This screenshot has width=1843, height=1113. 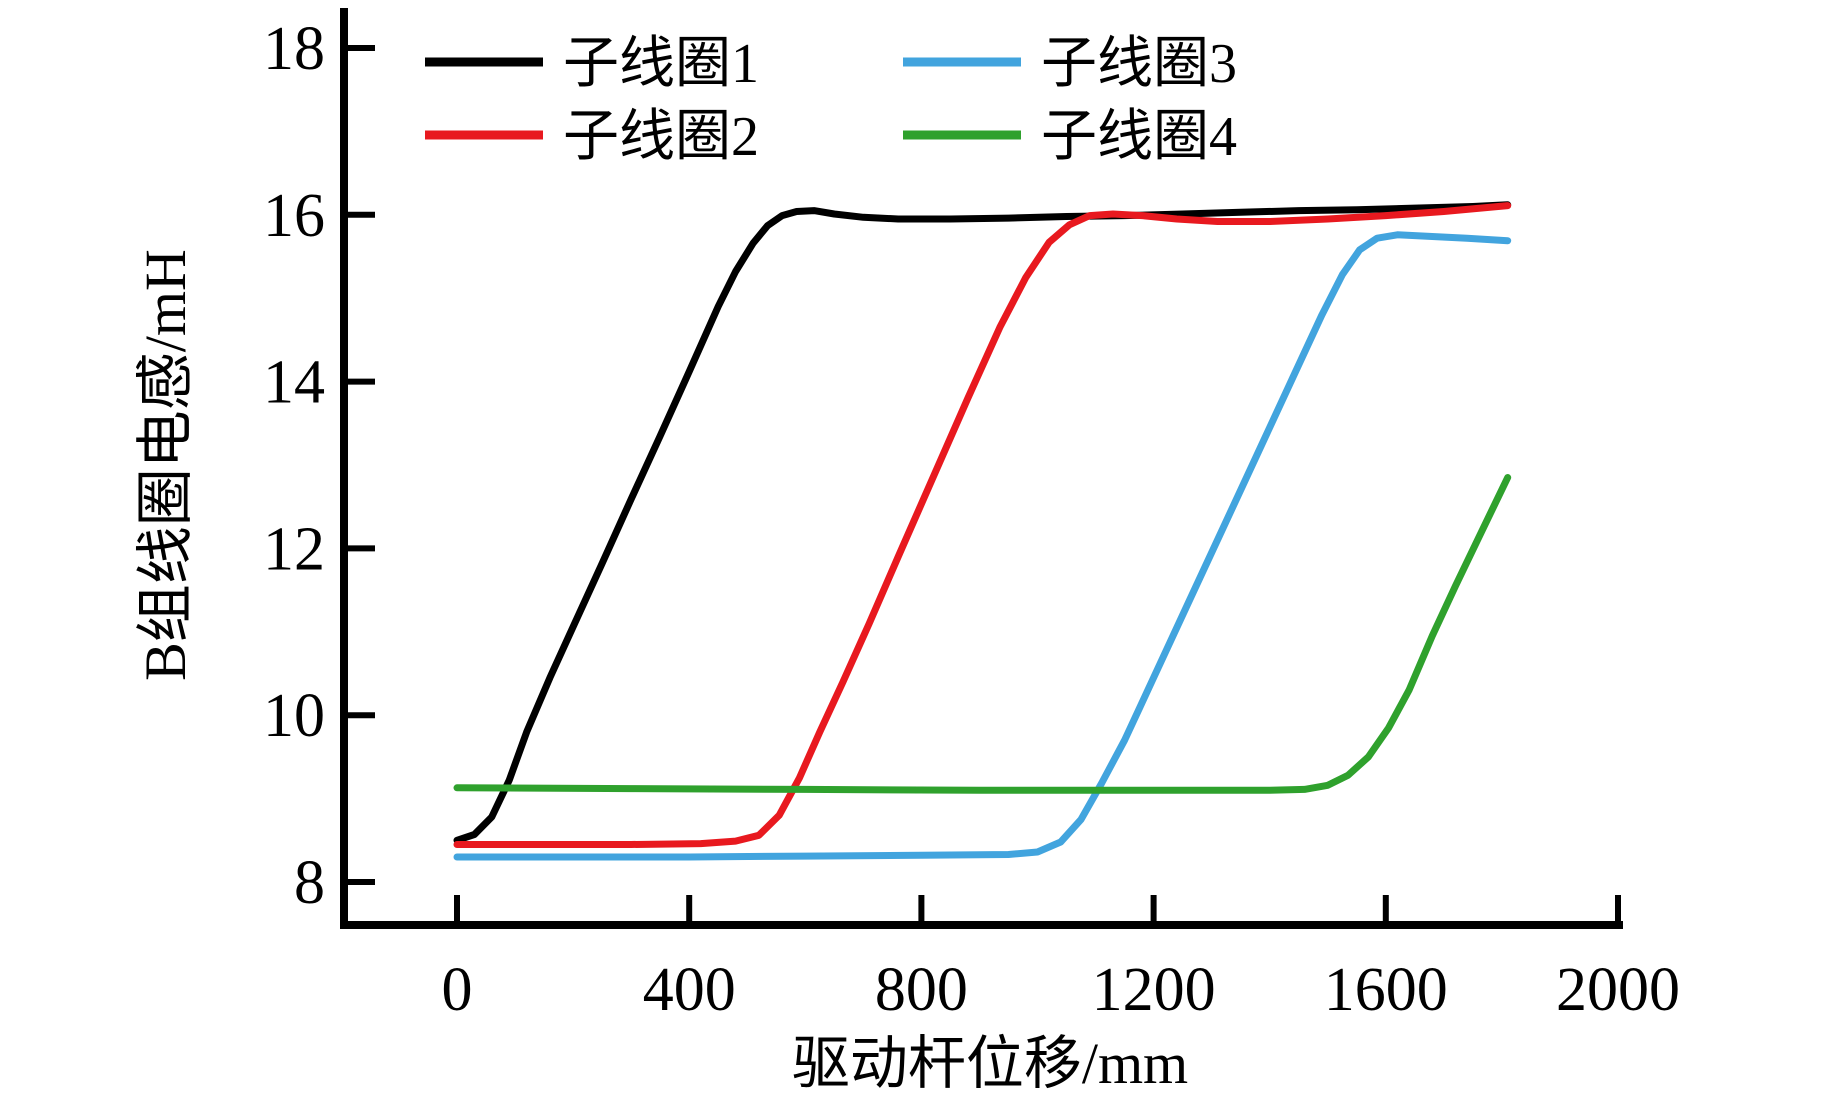 I want to click on legend-label: 子线圈2, so click(x=661, y=137).